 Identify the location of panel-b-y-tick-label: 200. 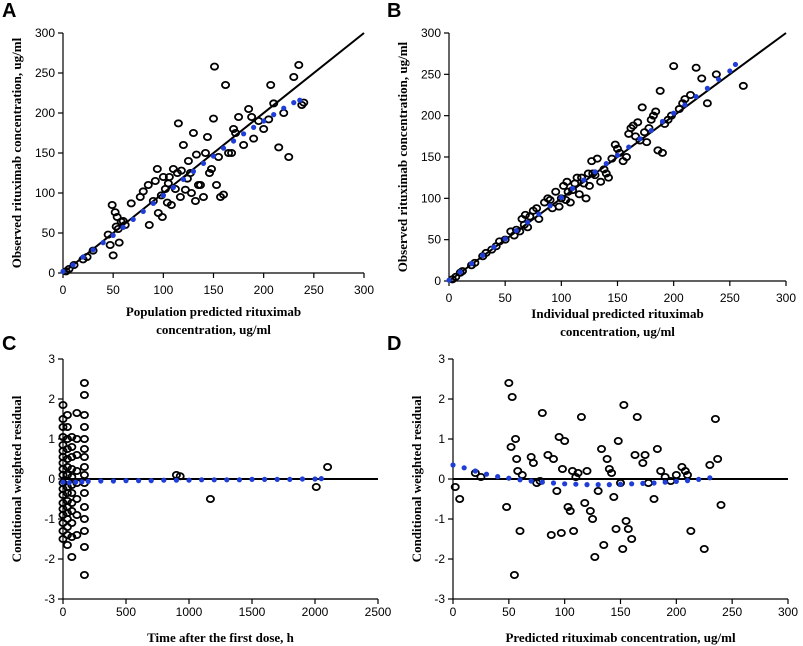
(431, 116).